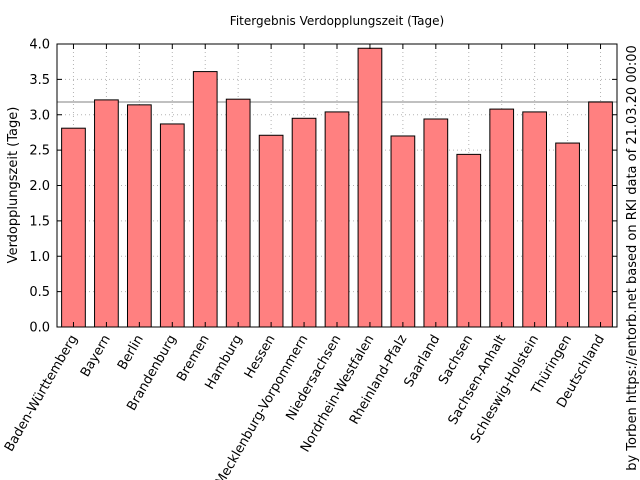  Describe the element at coordinates (39, 45) in the screenshot. I see `y-tick-label: 4.0` at that location.